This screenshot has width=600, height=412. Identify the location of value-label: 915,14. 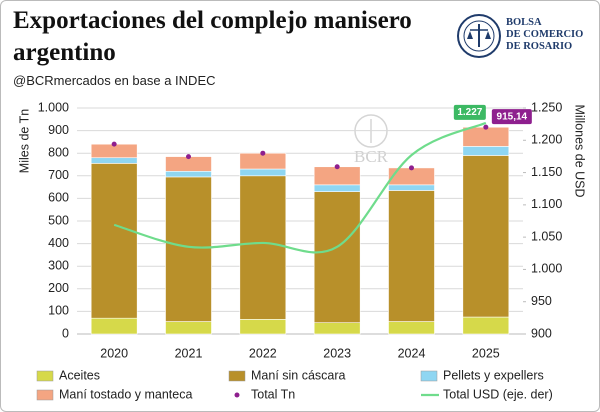
(512, 116).